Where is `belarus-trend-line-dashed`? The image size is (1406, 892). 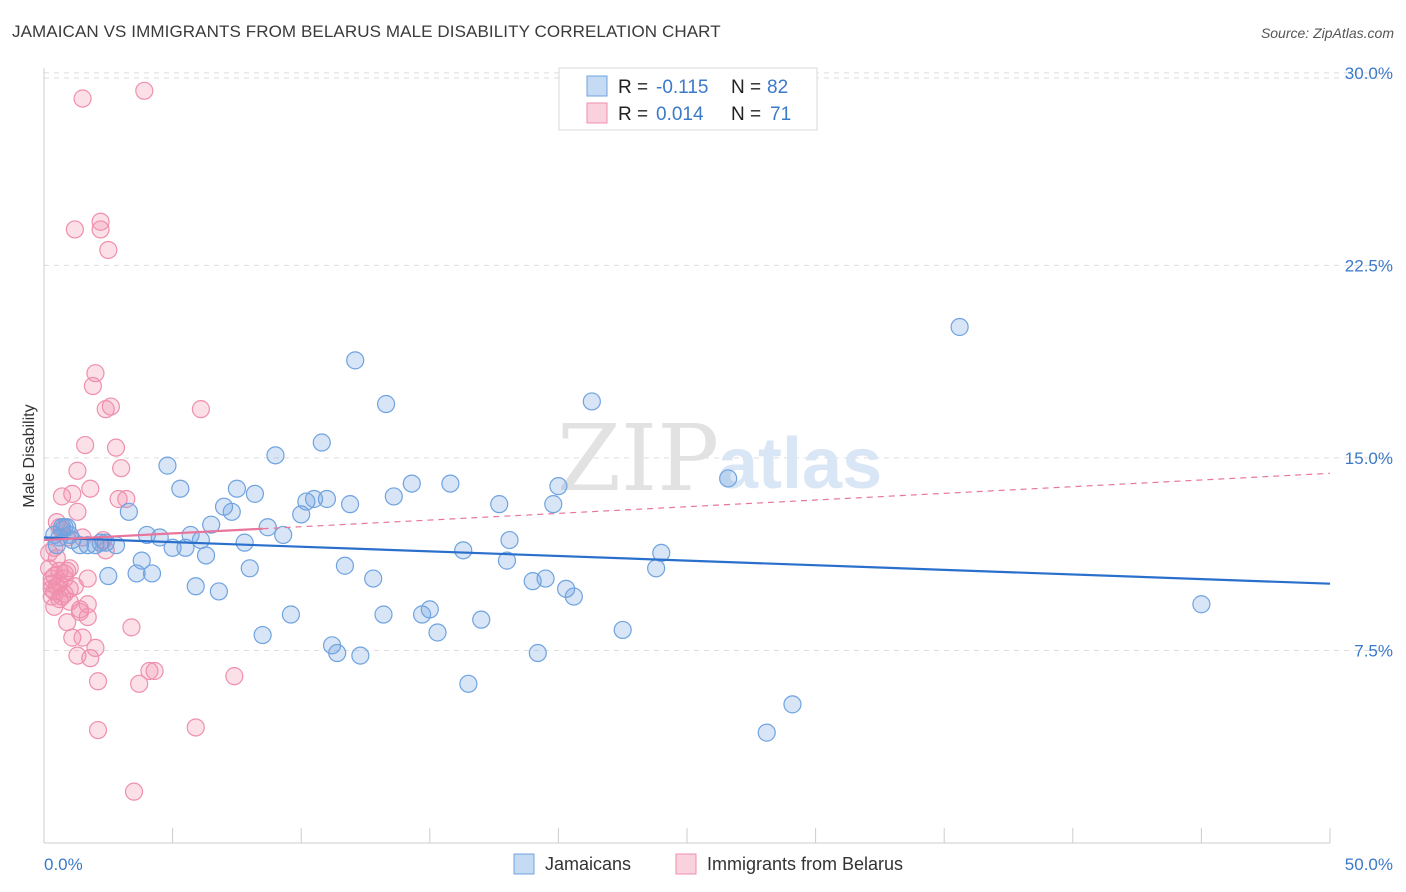 belarus-trend-line-dashed is located at coordinates (796, 501).